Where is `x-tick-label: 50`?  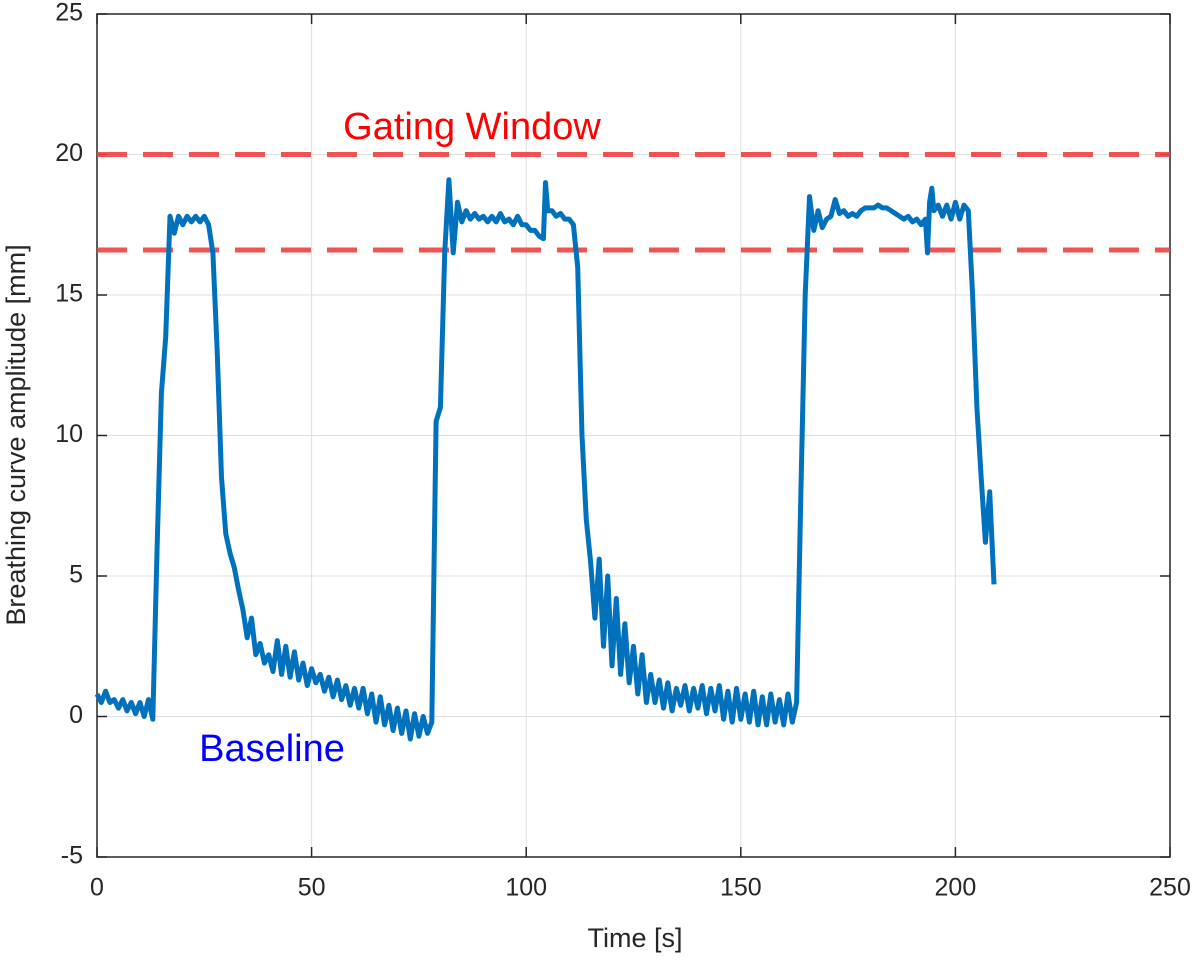
x-tick-label: 50 is located at coordinates (312, 888).